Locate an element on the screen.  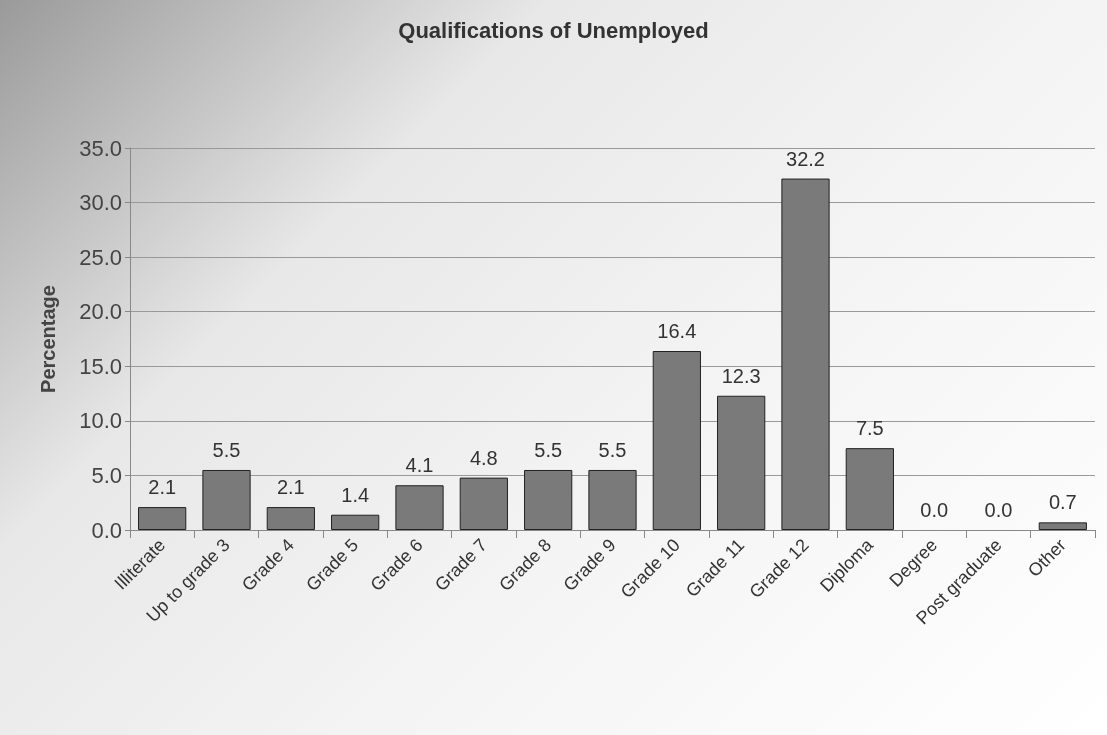
data-label: 7.5 is located at coordinates (869, 428).